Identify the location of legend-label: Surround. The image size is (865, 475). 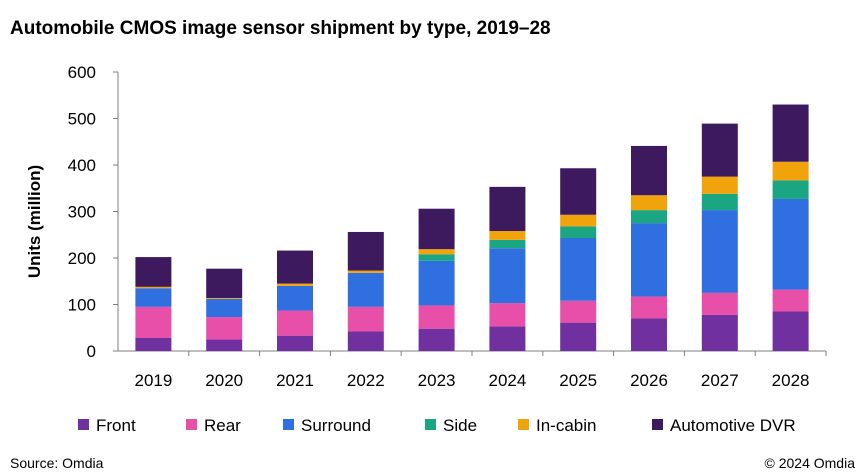
(336, 425).